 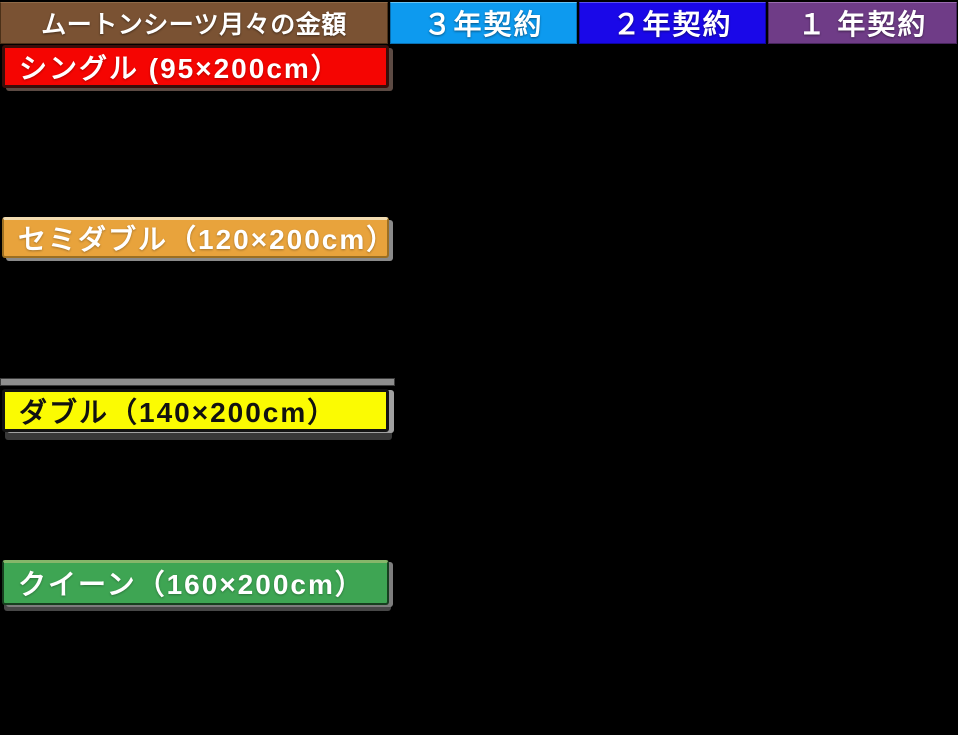 I want to click on silver-divider, so click(x=197, y=382).